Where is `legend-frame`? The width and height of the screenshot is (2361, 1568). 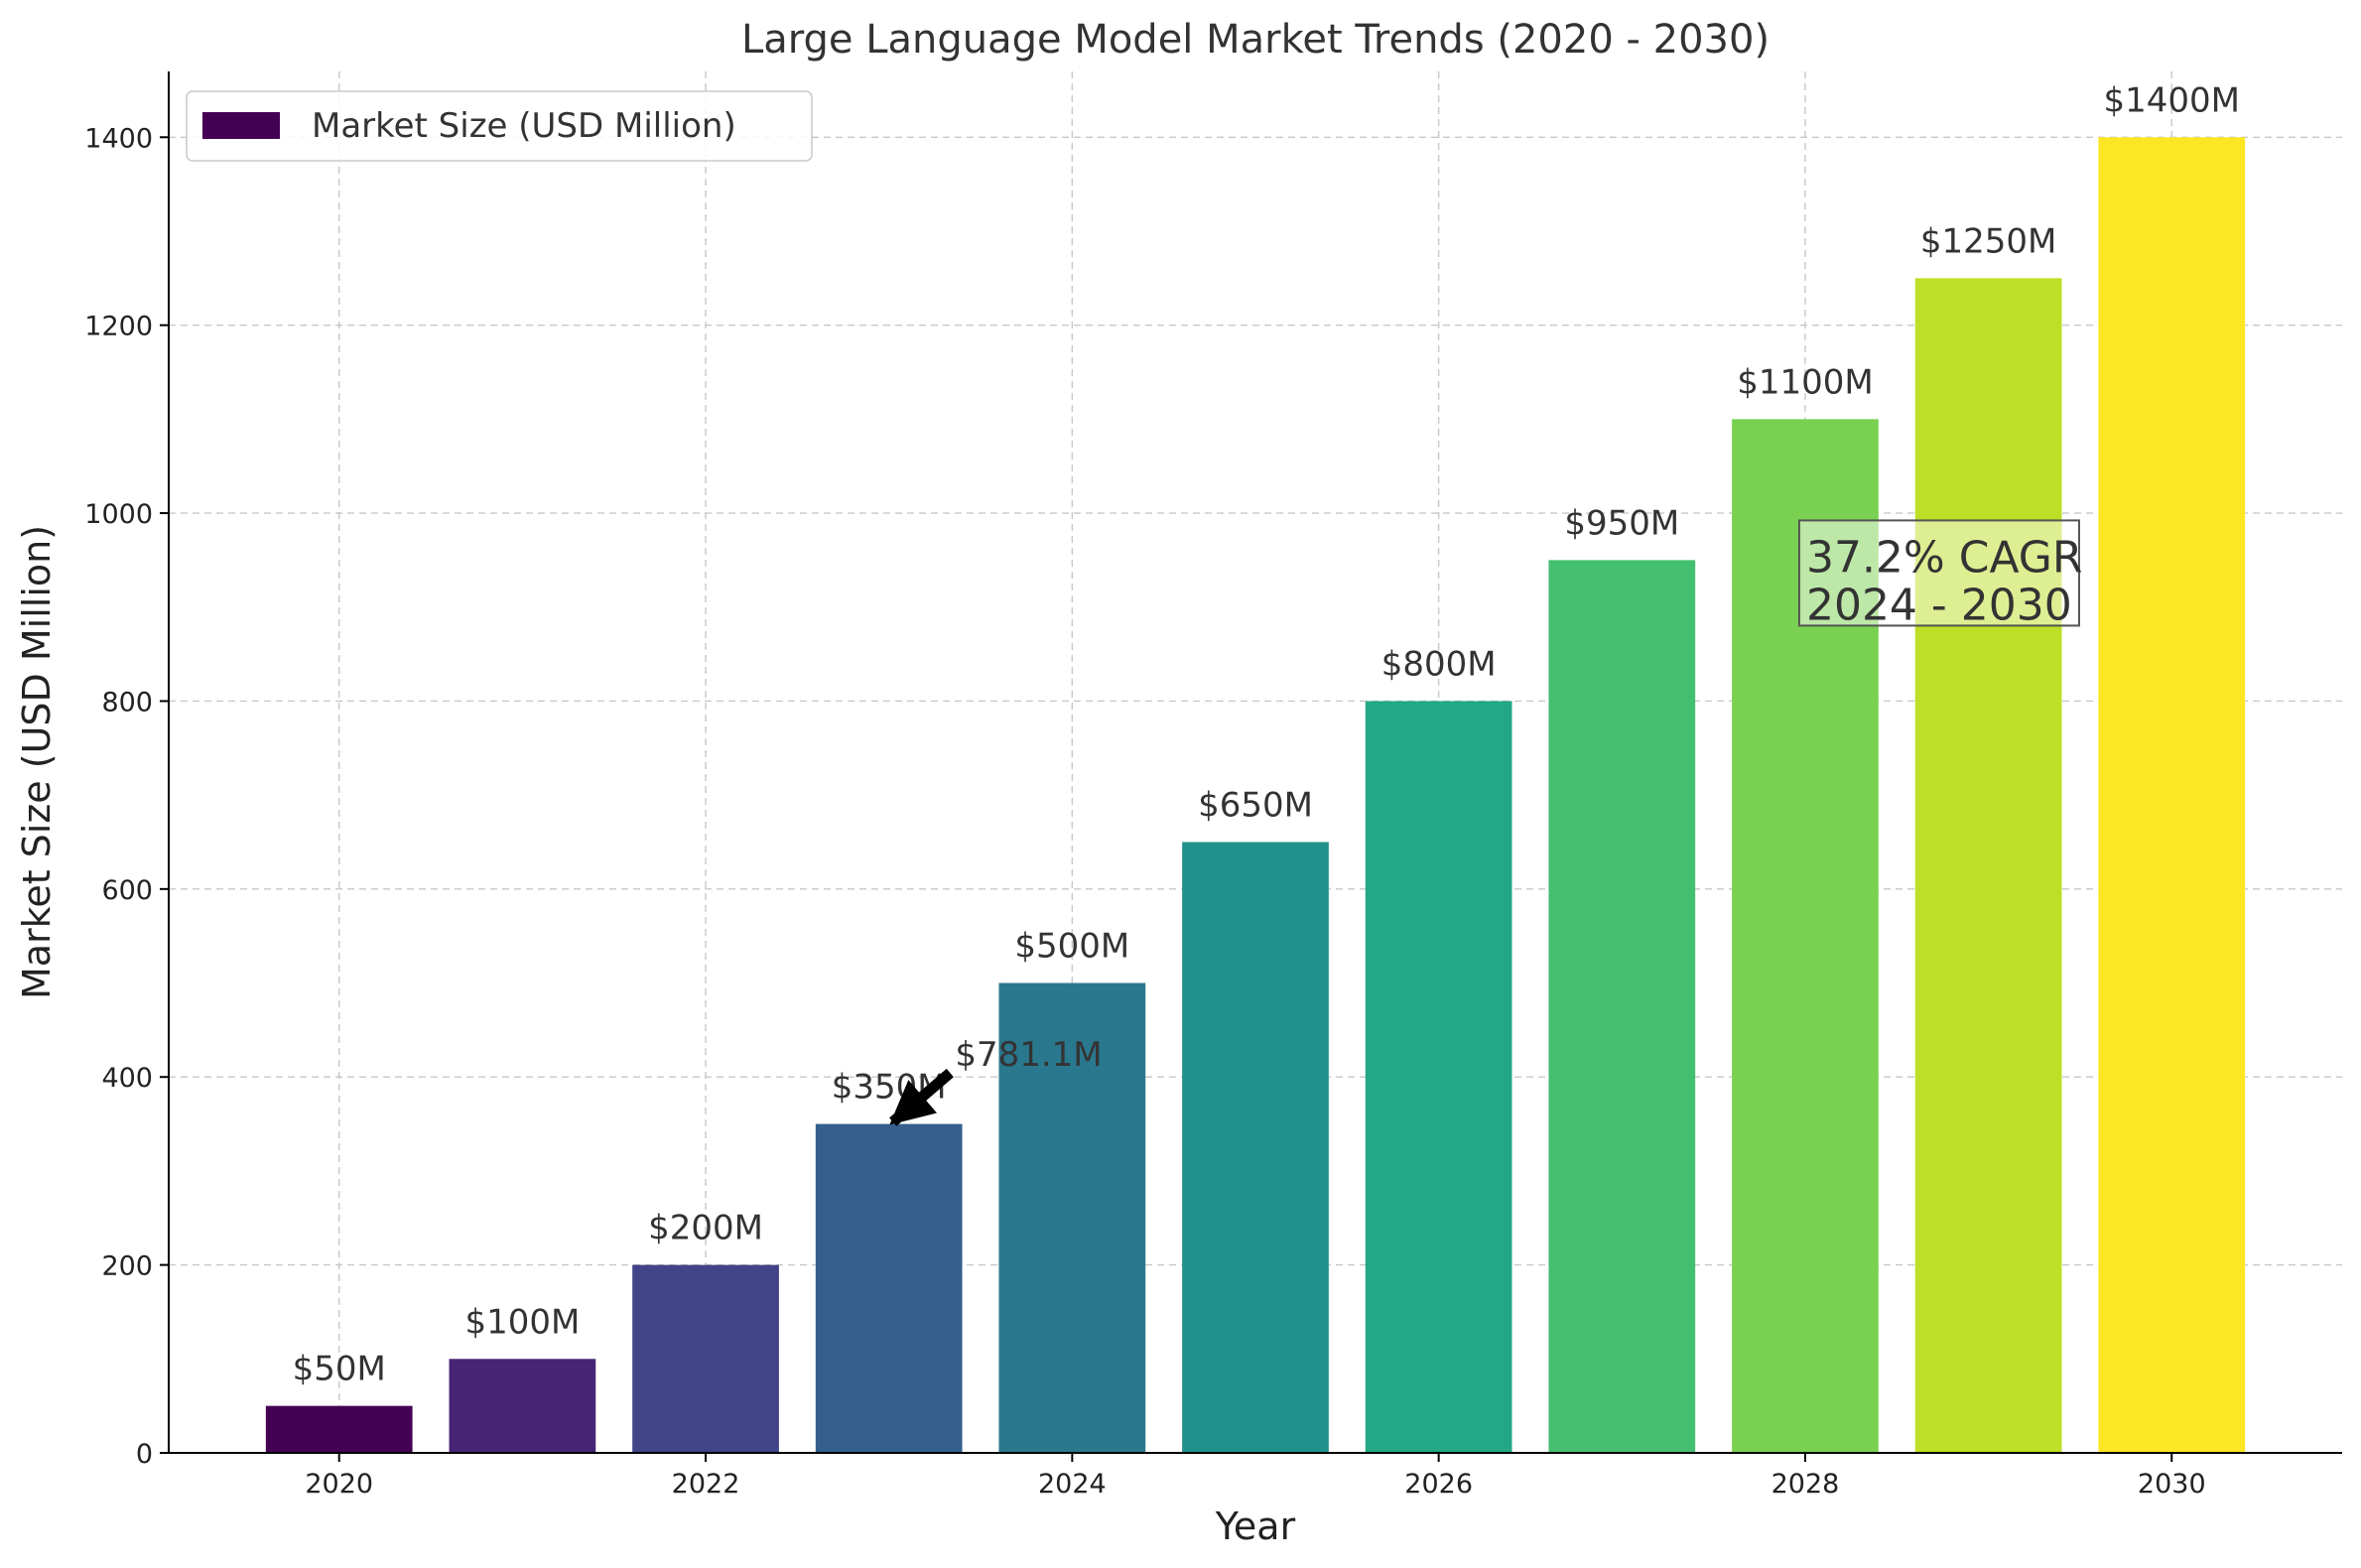
legend-frame is located at coordinates (499, 126).